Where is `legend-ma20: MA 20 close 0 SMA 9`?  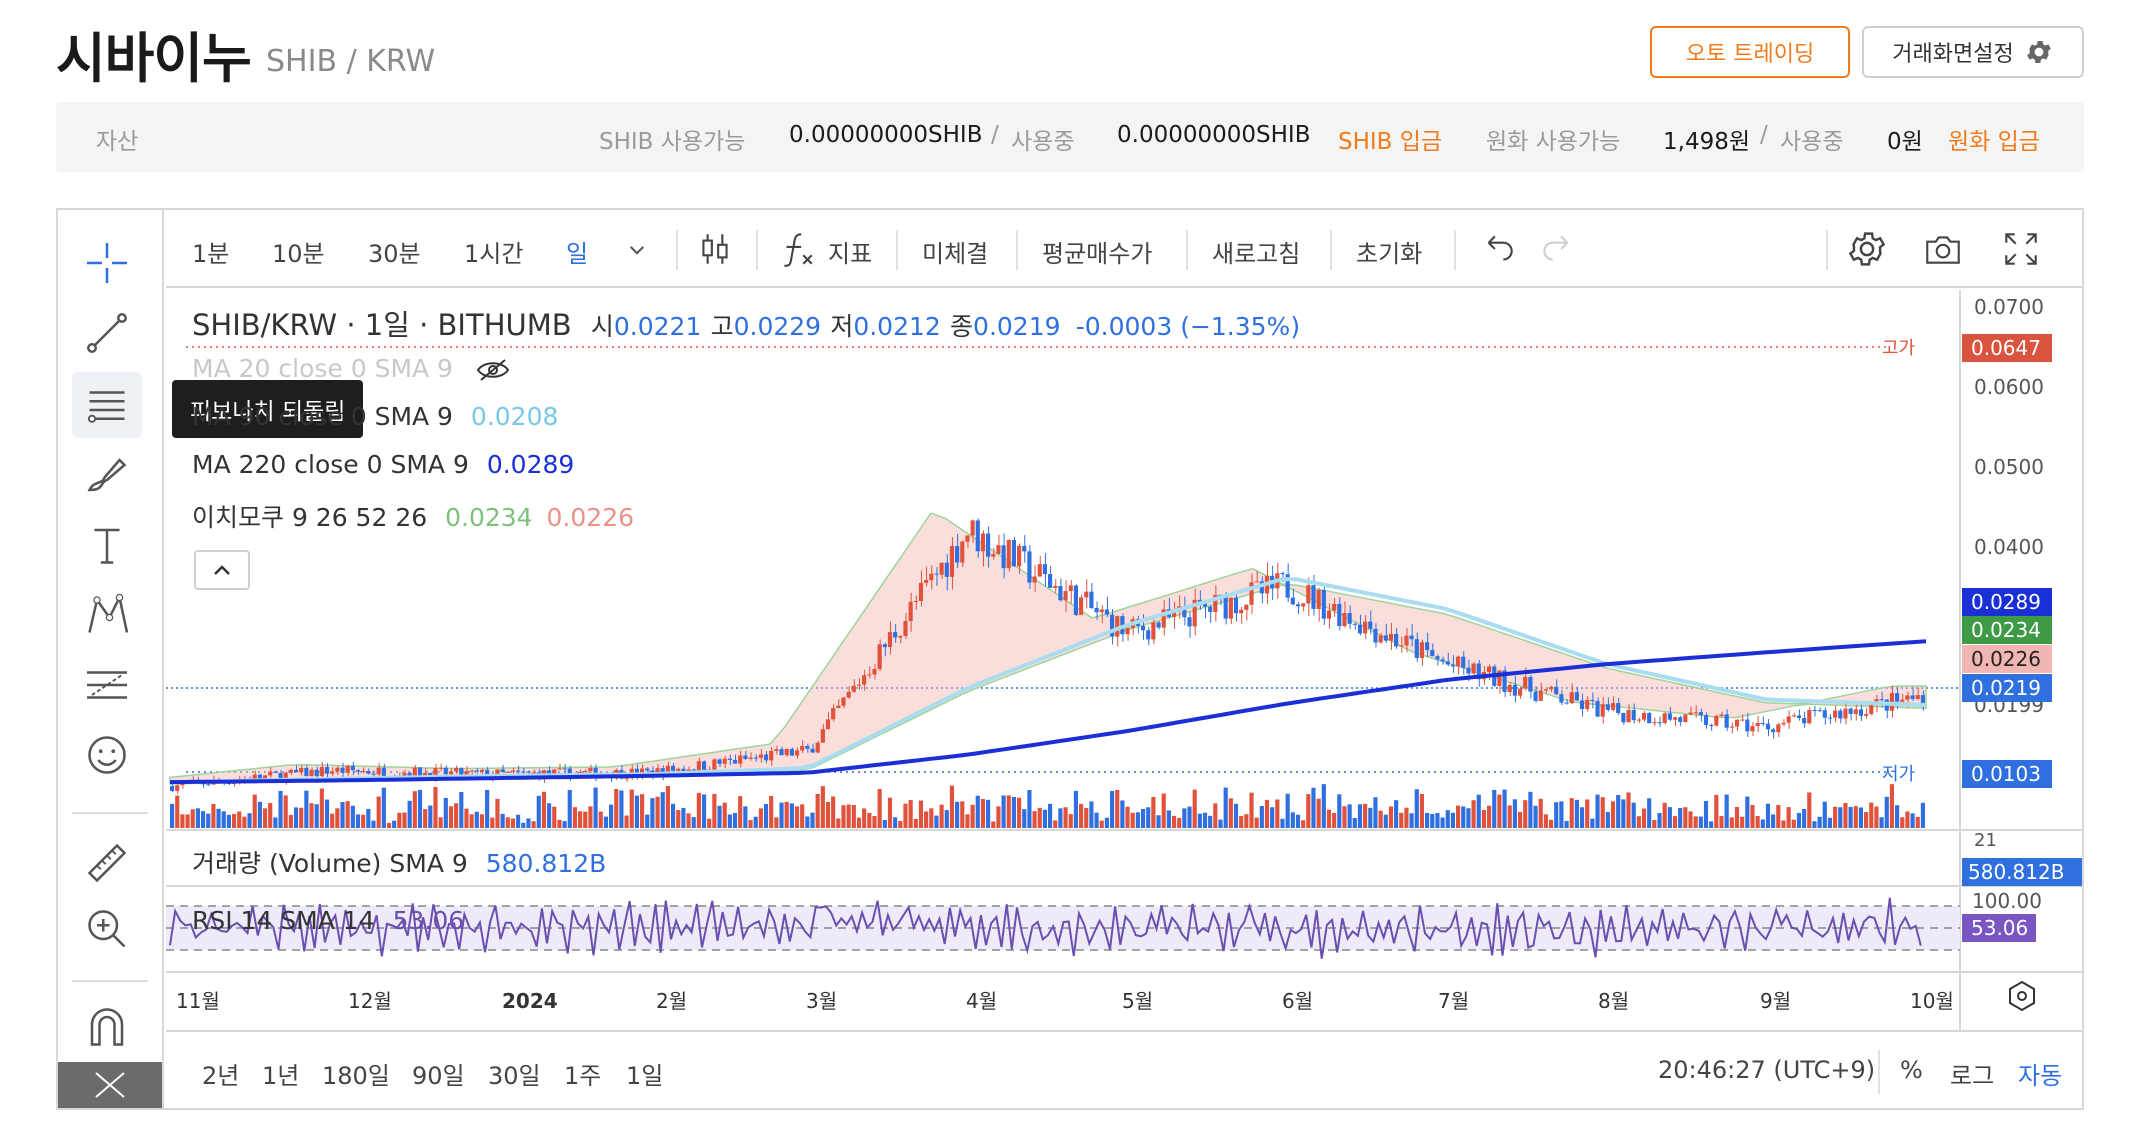 legend-ma20: MA 20 close 0 SMA 9 is located at coordinates (351, 368).